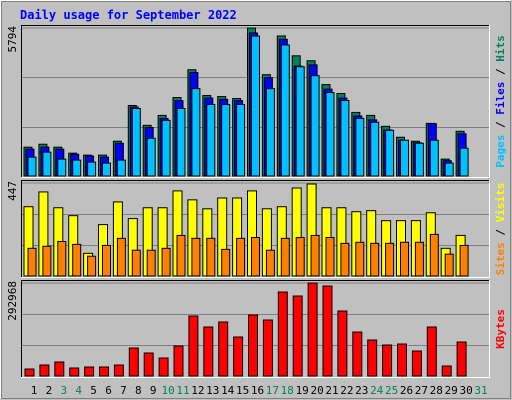 Image resolution: width=512 pixels, height=400 pixels. I want to click on legend: Pages / Files / Hits, so click(500, 101).